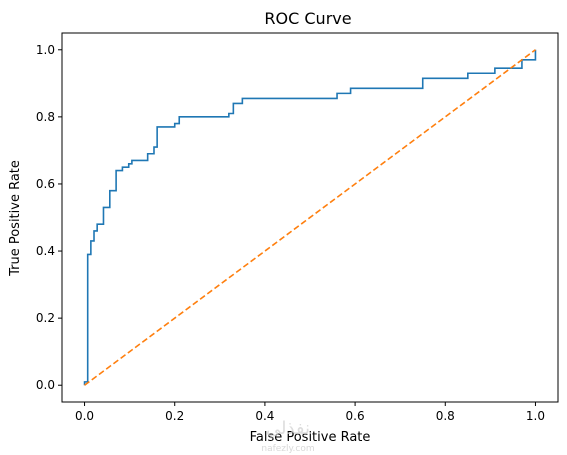  Describe the element at coordinates (45, 251) in the screenshot. I see `y-tick-label: 0.4` at that location.